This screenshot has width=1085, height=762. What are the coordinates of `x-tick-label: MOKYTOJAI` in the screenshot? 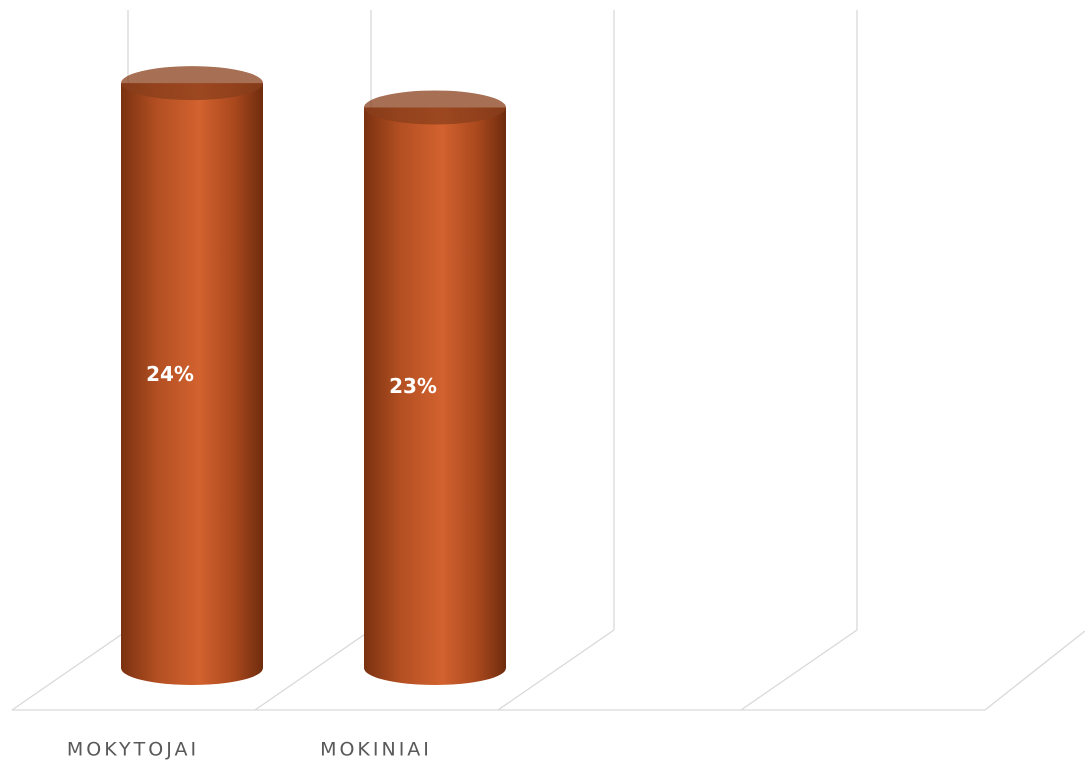 It's located at (133, 750).